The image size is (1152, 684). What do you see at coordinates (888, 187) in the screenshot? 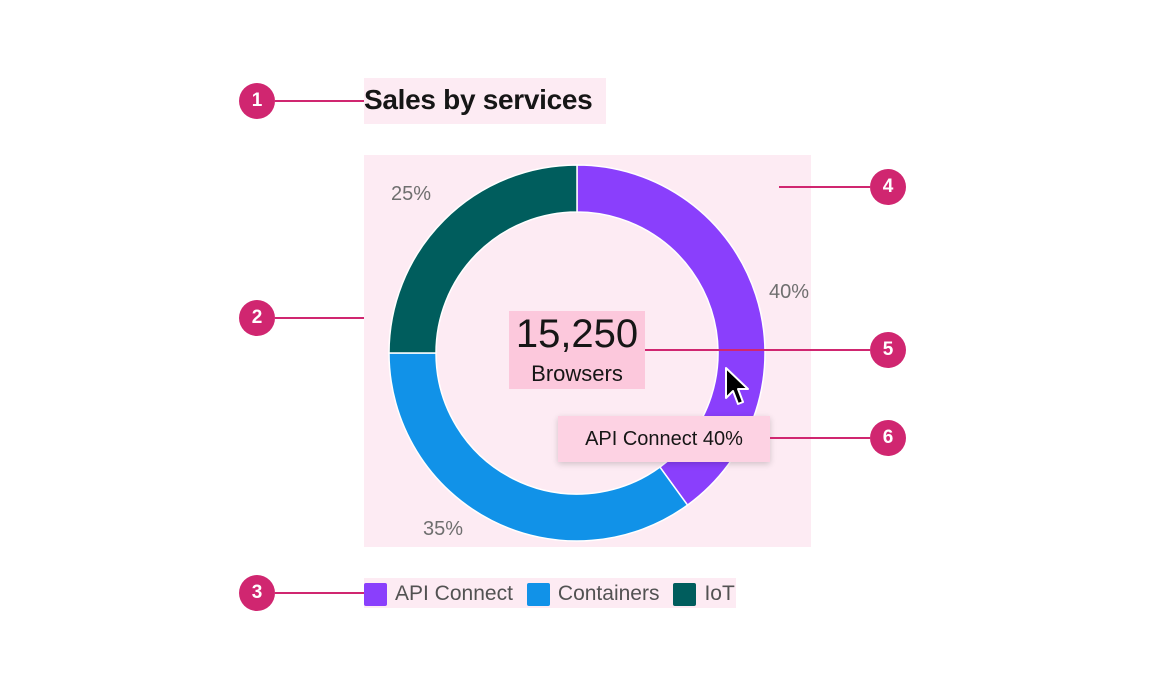
I see `callout-4: 4` at bounding box center [888, 187].